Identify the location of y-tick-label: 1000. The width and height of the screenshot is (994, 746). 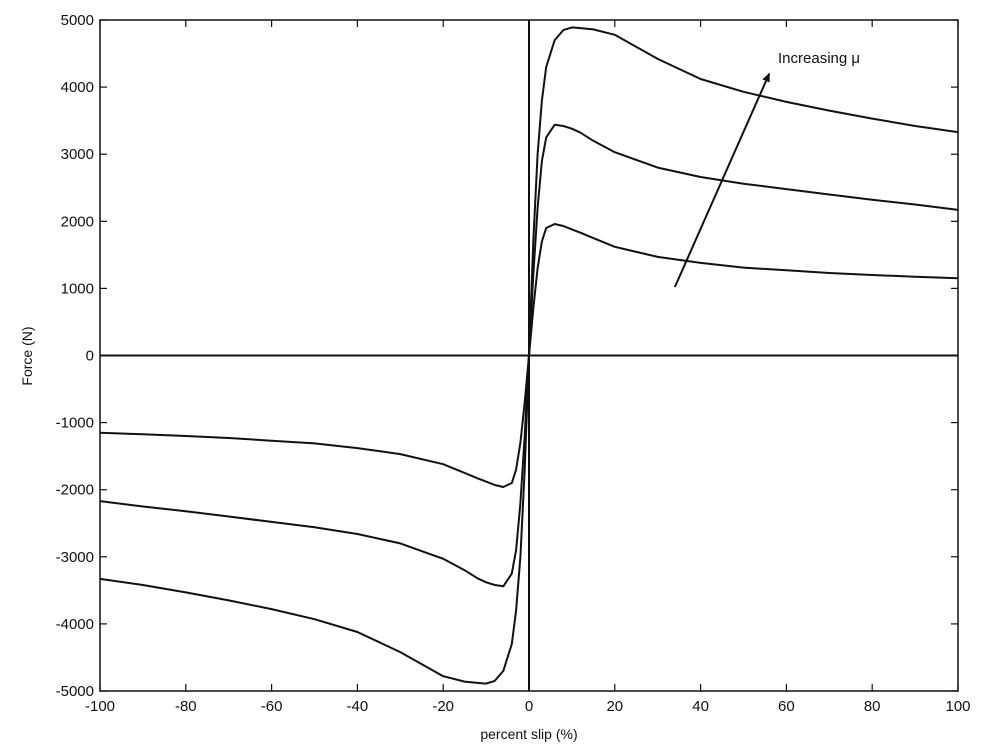
(77, 288).